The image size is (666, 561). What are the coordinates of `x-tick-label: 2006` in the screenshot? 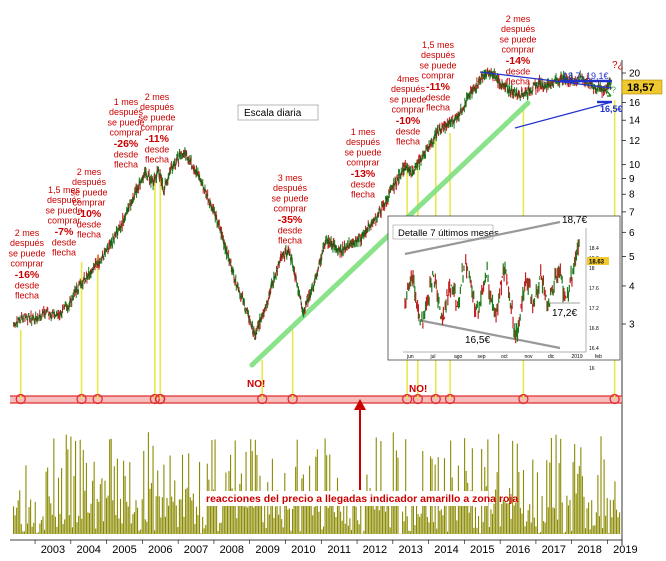 It's located at (160, 550).